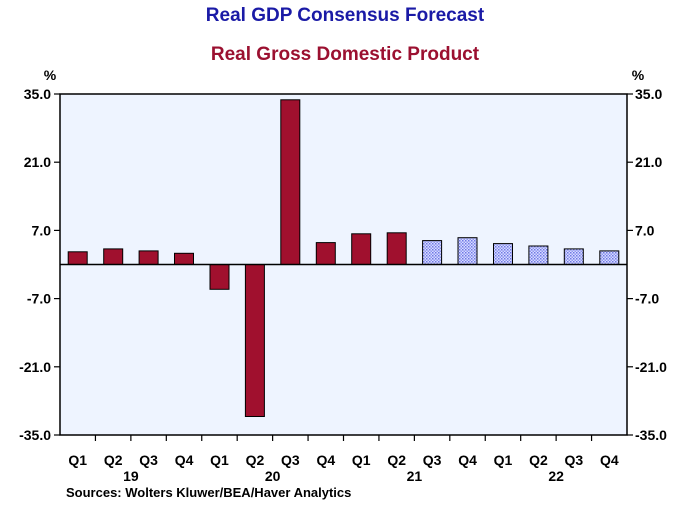  What do you see at coordinates (415, 476) in the screenshot?
I see `year-label: 21` at bounding box center [415, 476].